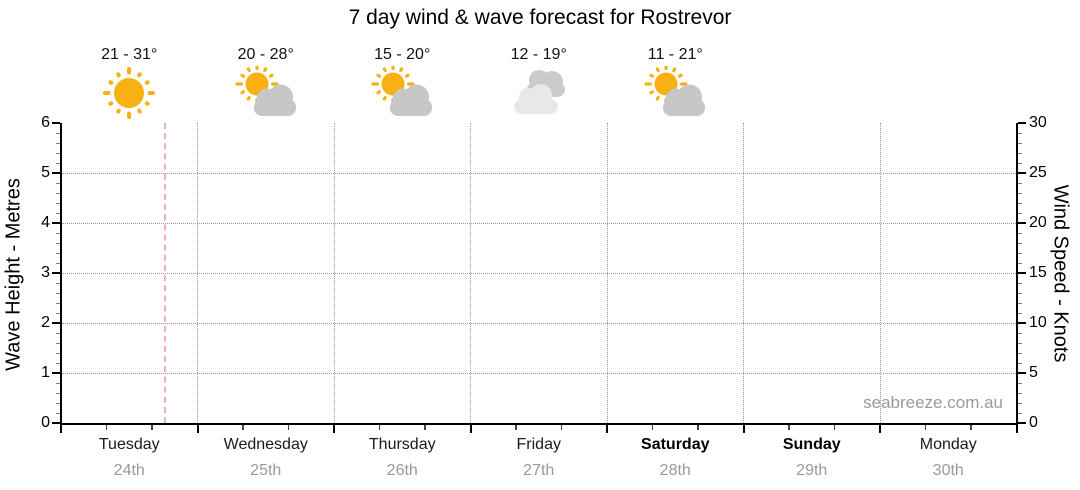 The image size is (1080, 490). I want to click on day-label: Monday, so click(948, 444).